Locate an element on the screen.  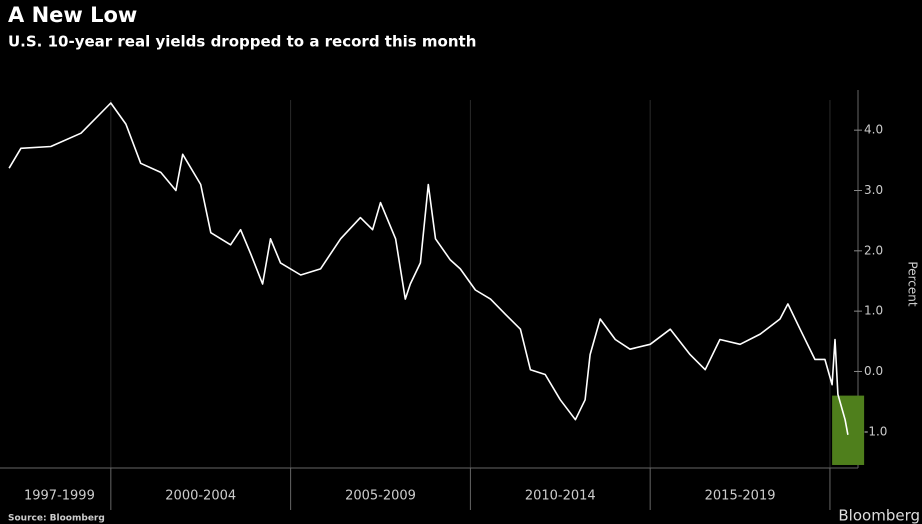
x-tick-label: 1997-1999 is located at coordinates (59, 496).